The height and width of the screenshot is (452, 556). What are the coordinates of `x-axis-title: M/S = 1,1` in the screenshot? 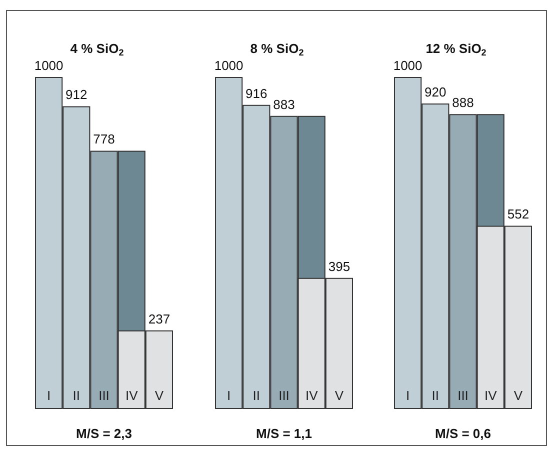 It's located at (284, 433).